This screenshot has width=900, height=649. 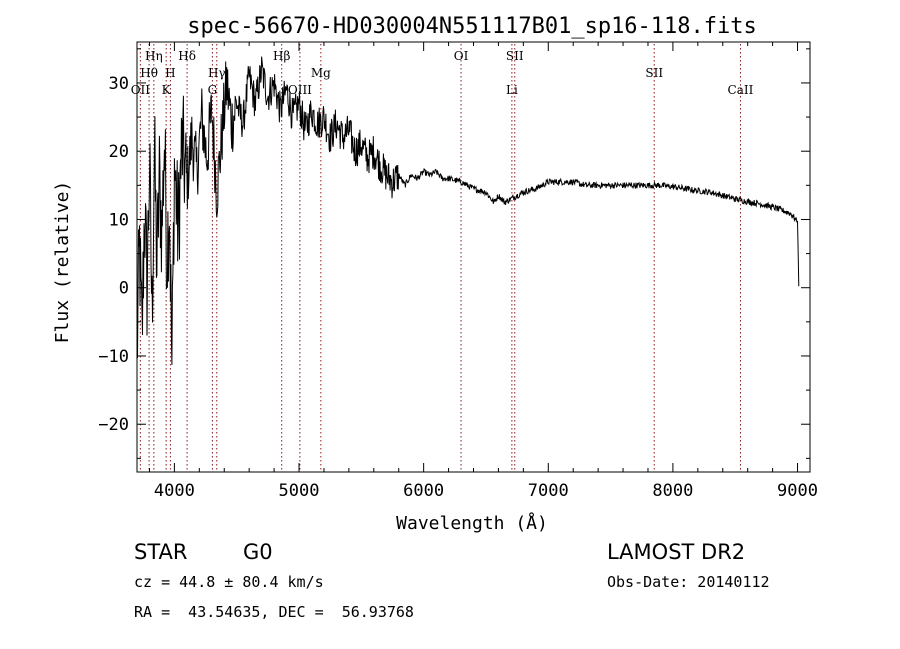 I want to click on marker-label: Hδ, so click(x=187, y=56).